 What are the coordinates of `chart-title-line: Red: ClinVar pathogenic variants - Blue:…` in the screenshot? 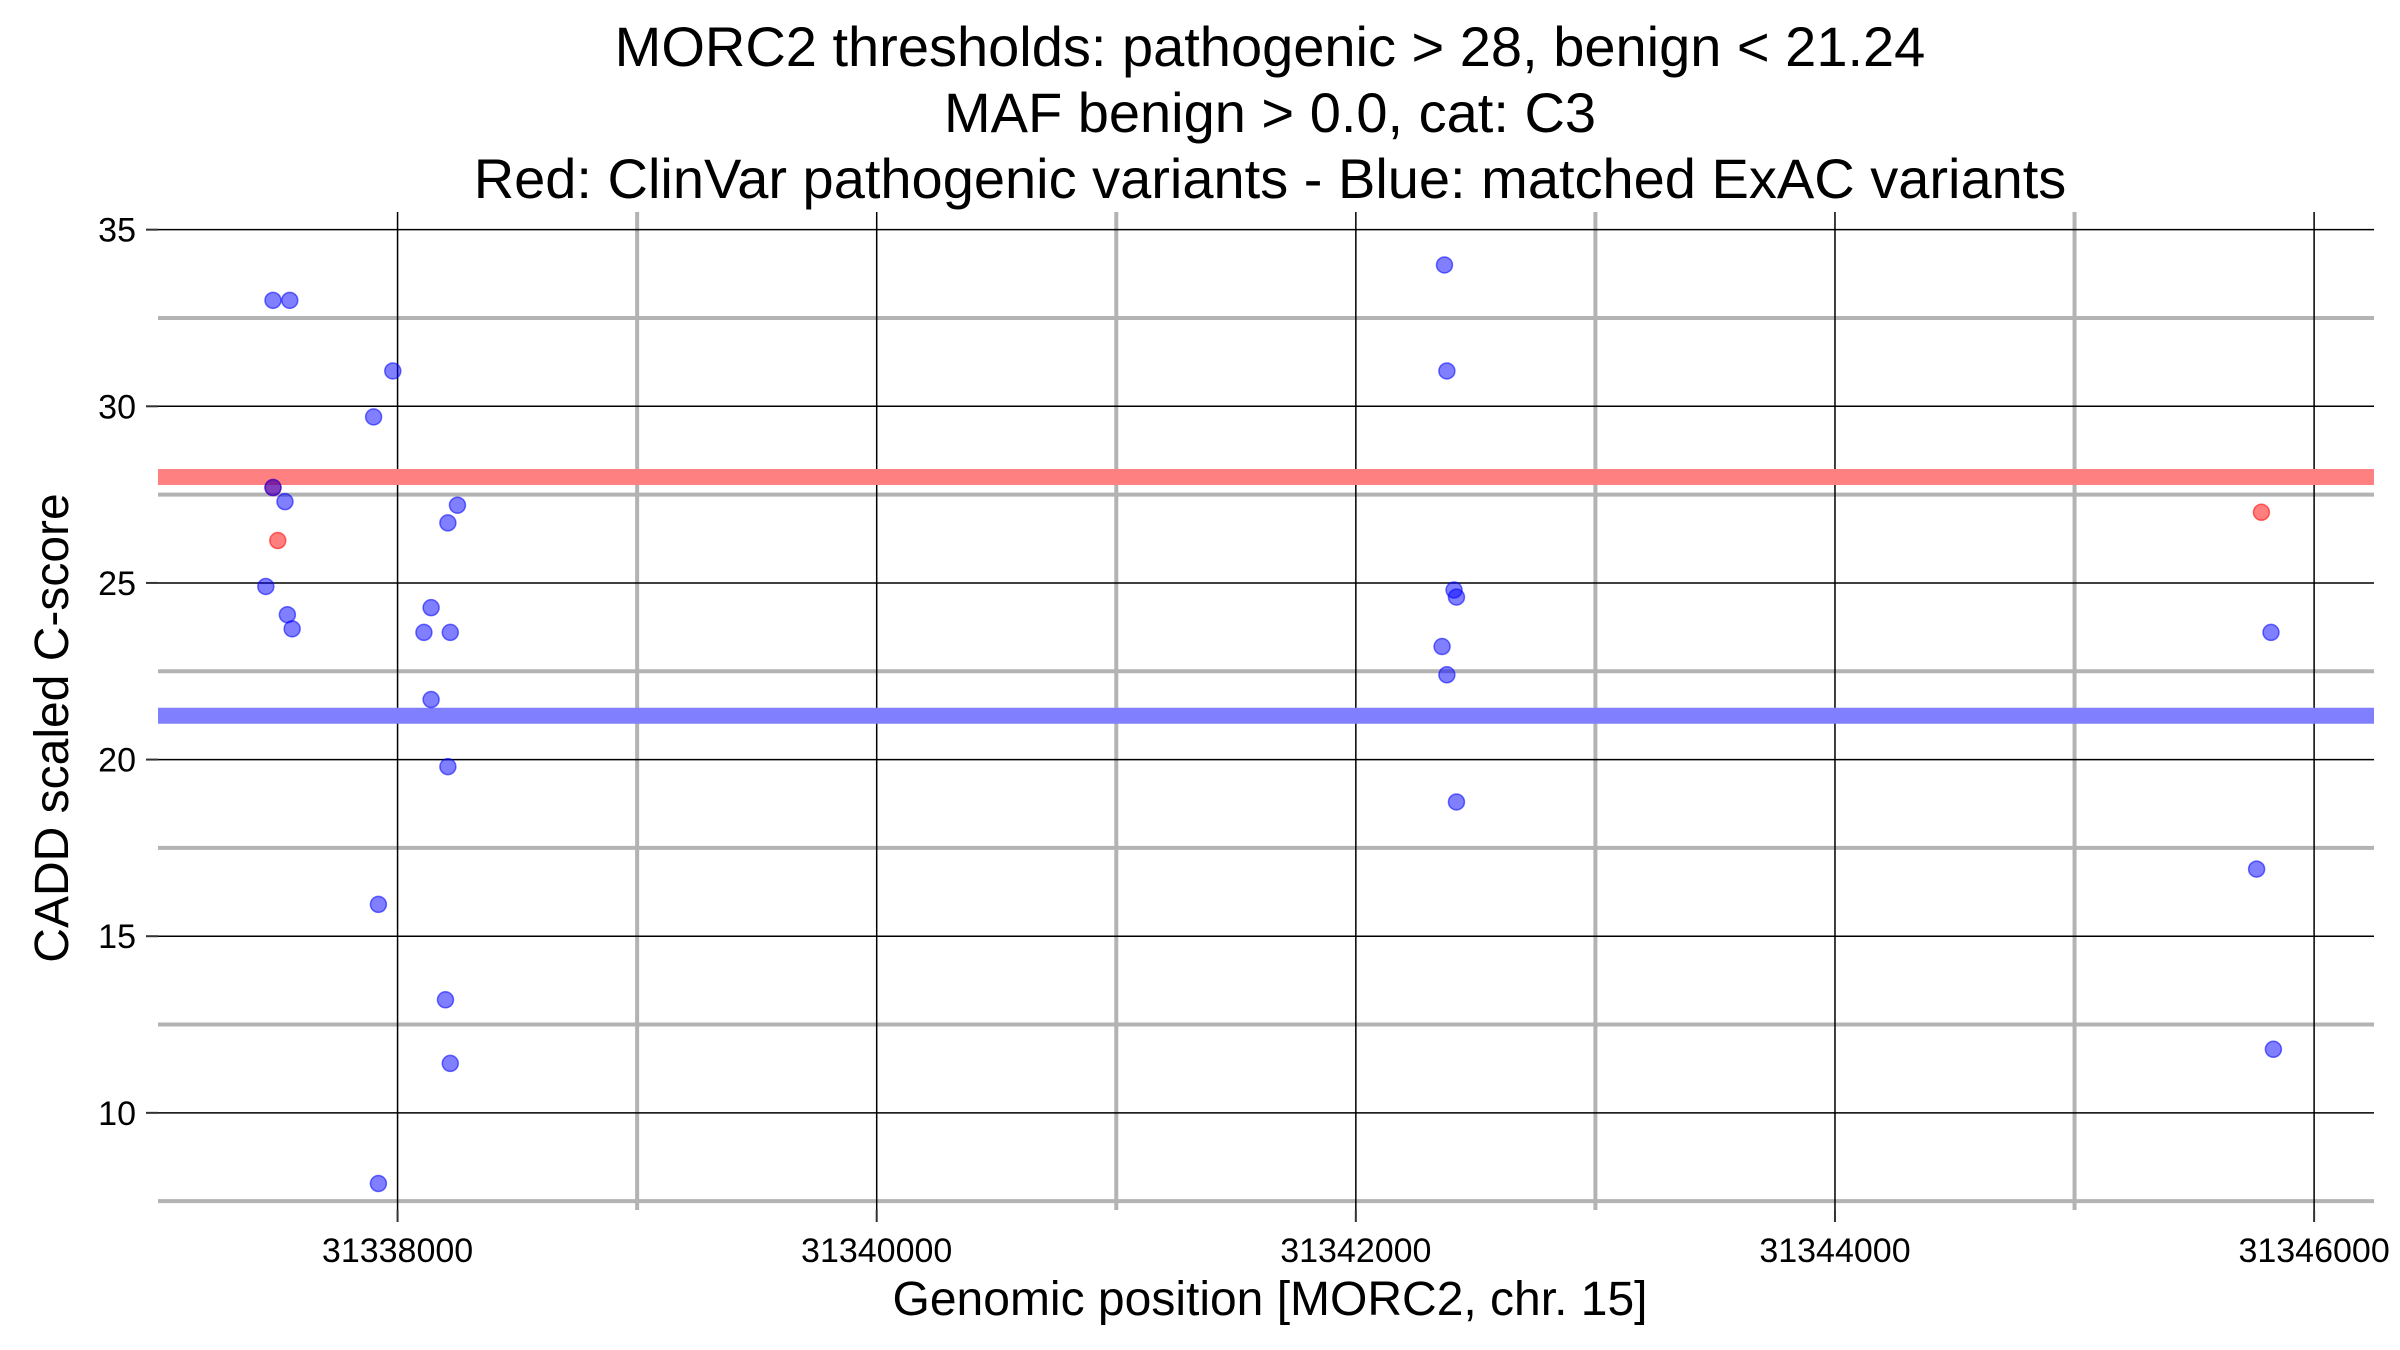 It's located at (1270, 178).